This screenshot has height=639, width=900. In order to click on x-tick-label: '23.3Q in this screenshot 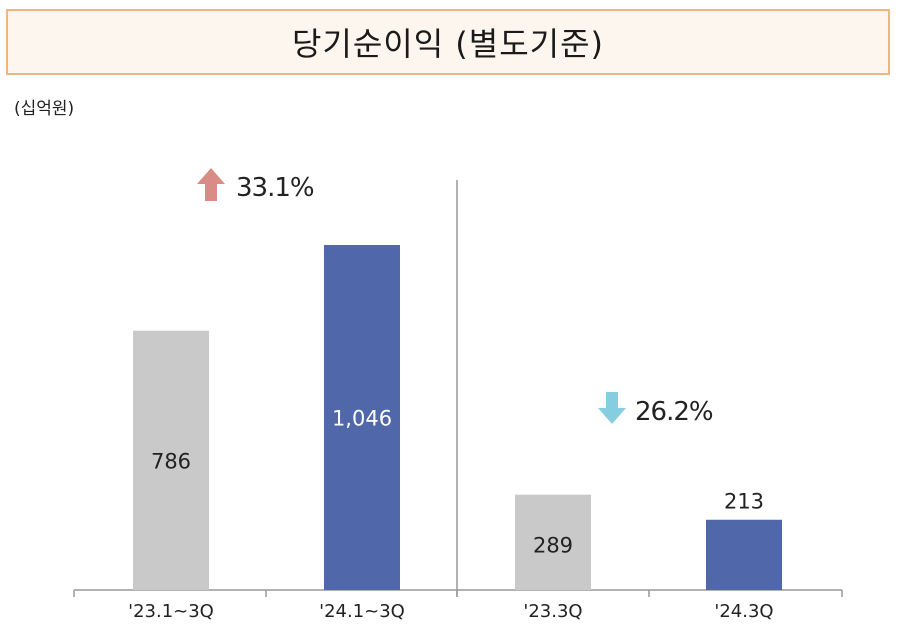, I will do `click(552, 611)`.